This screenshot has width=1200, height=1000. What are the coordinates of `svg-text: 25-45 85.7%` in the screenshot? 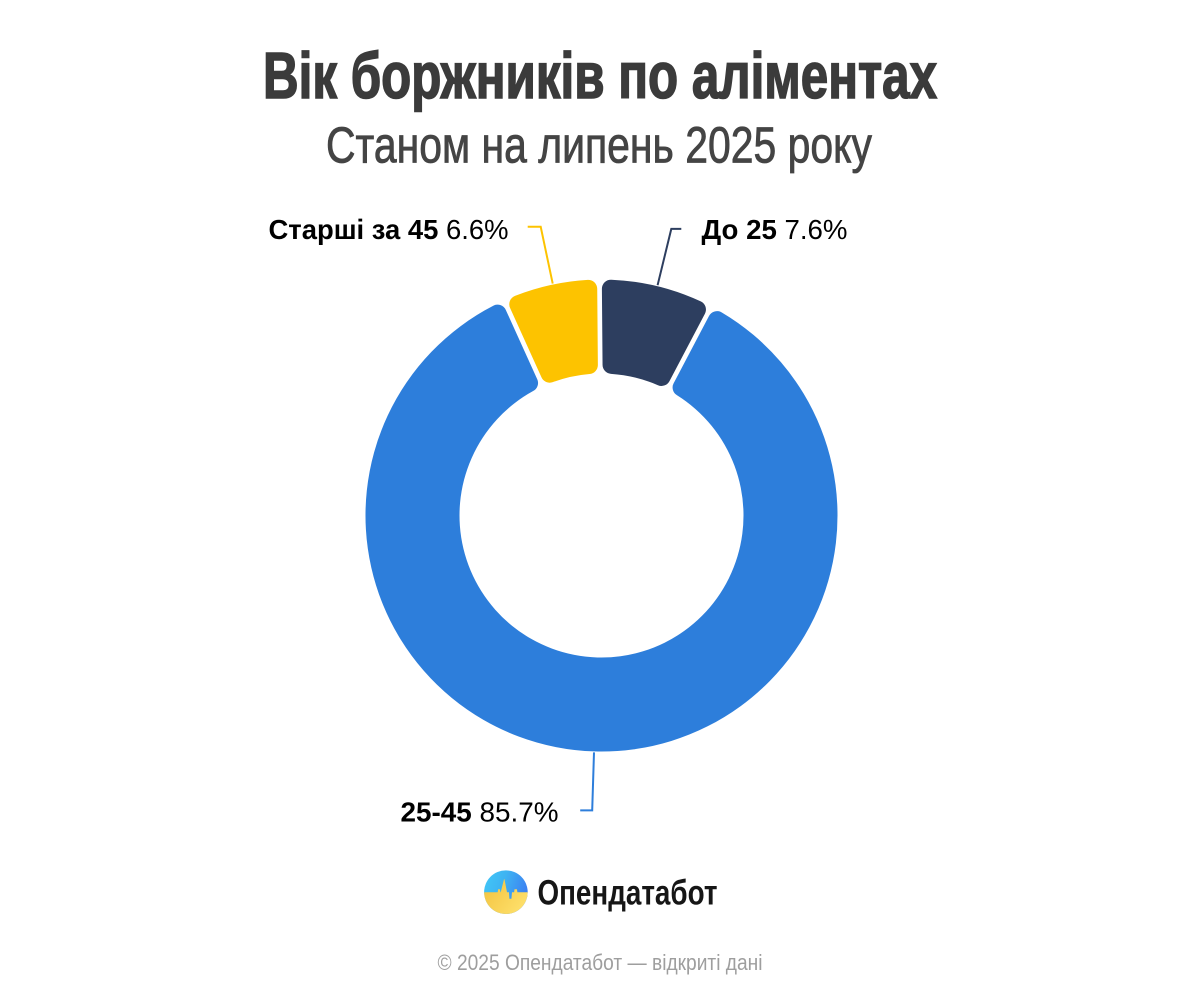 It's located at (480, 812).